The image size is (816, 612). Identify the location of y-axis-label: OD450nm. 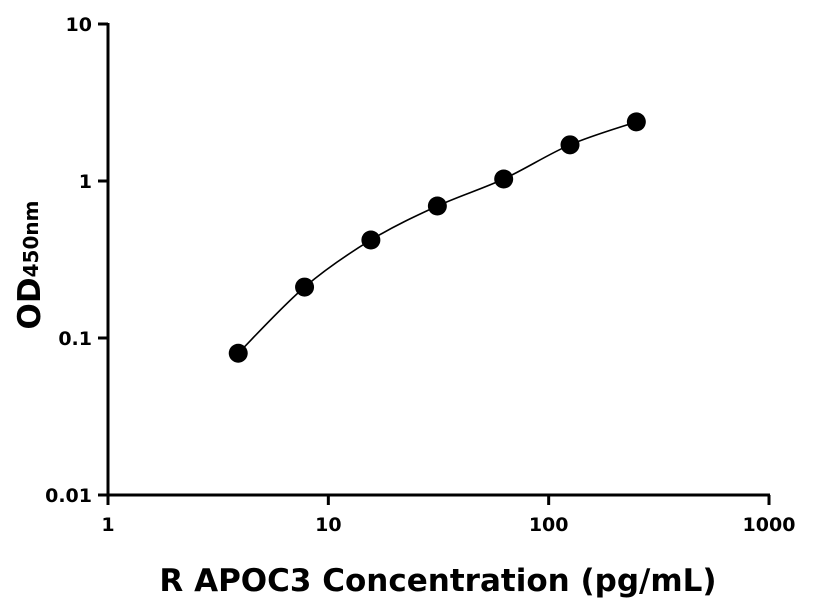
(30, 265).